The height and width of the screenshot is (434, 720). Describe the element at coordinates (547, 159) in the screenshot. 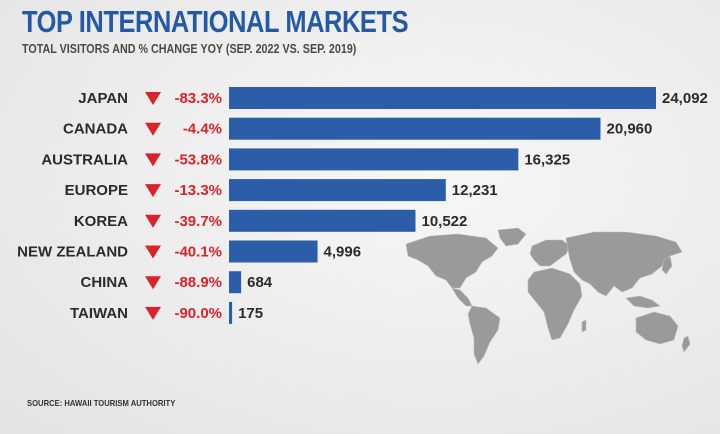

I see `value-label: 16,325` at that location.